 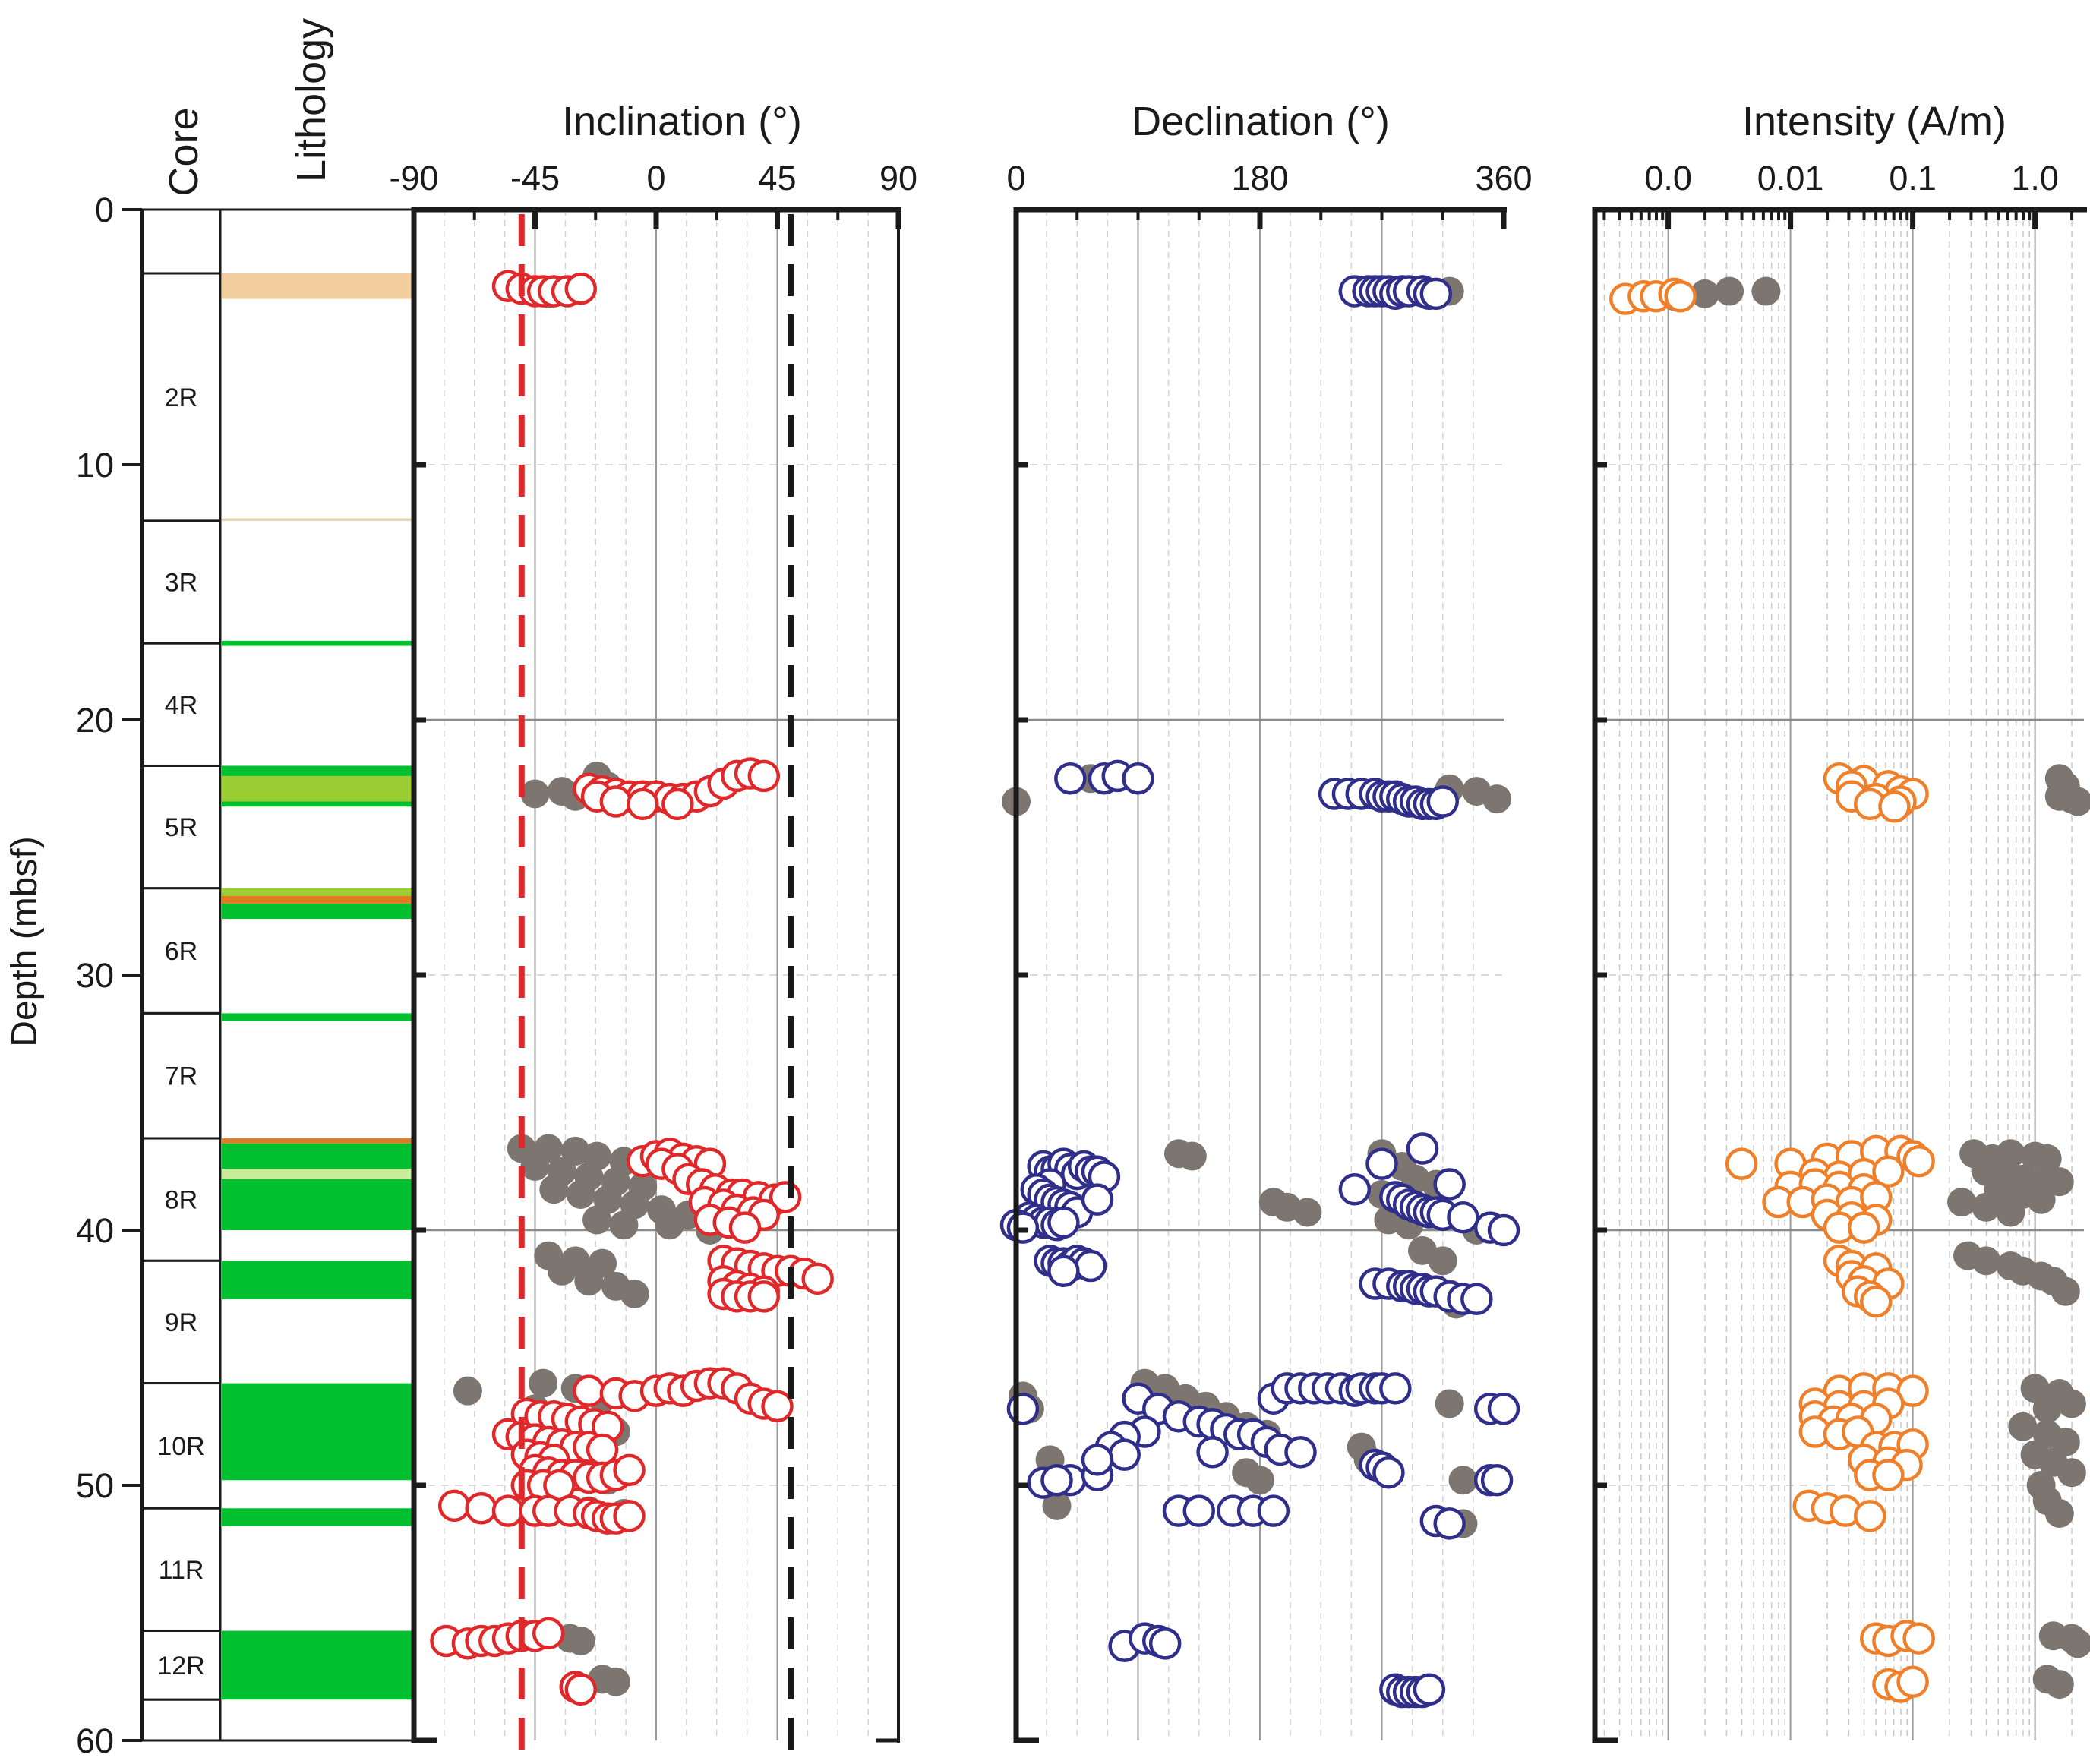 I want to click on core-label: 6R, so click(x=181, y=951).